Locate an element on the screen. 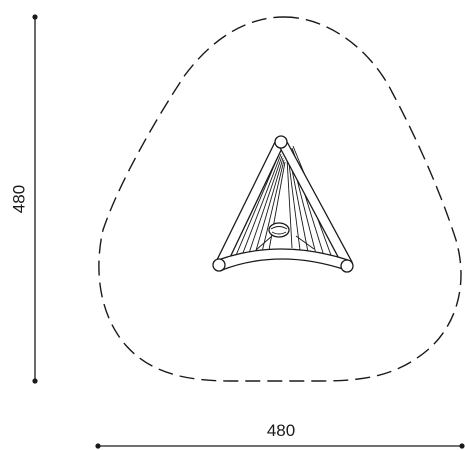  top-joint is located at coordinates (281, 142).